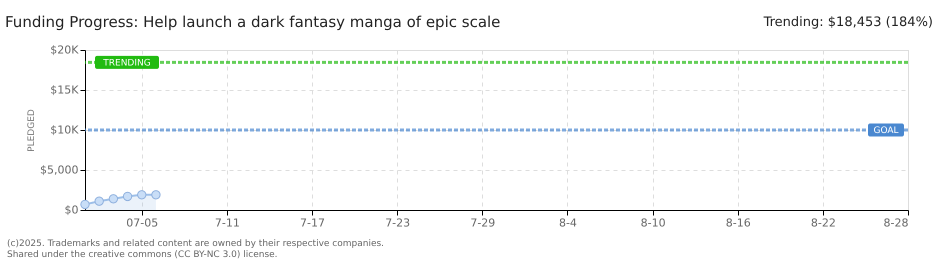 The width and height of the screenshot is (940, 270). I want to click on x-tick-label: 7-17, so click(313, 223).